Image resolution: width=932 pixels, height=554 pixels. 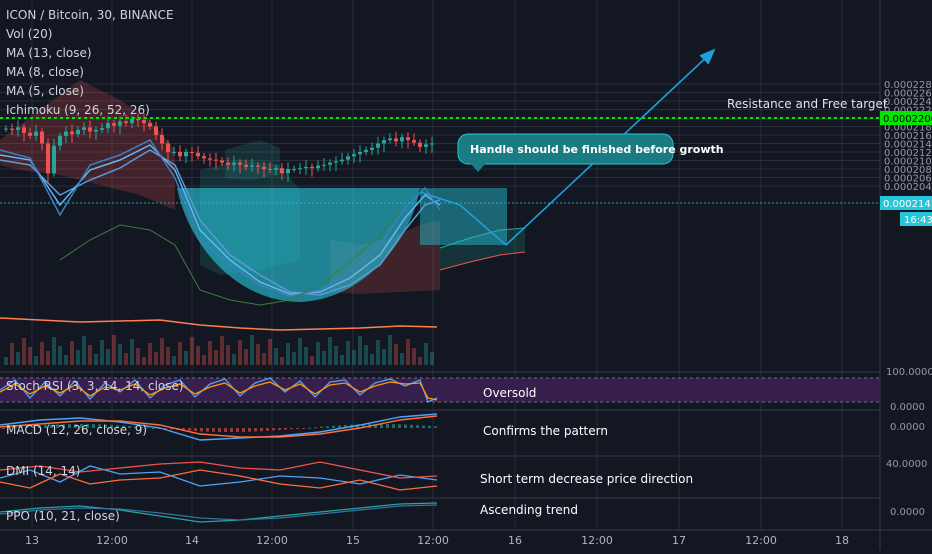 What do you see at coordinates (482, 261) in the screenshot?
I see `ichimoku-span-line` at bounding box center [482, 261].